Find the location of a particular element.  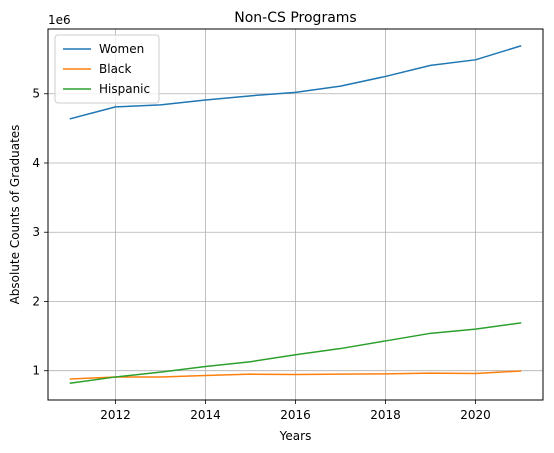

legend-label-hispanic: Hispanic is located at coordinates (124, 89).